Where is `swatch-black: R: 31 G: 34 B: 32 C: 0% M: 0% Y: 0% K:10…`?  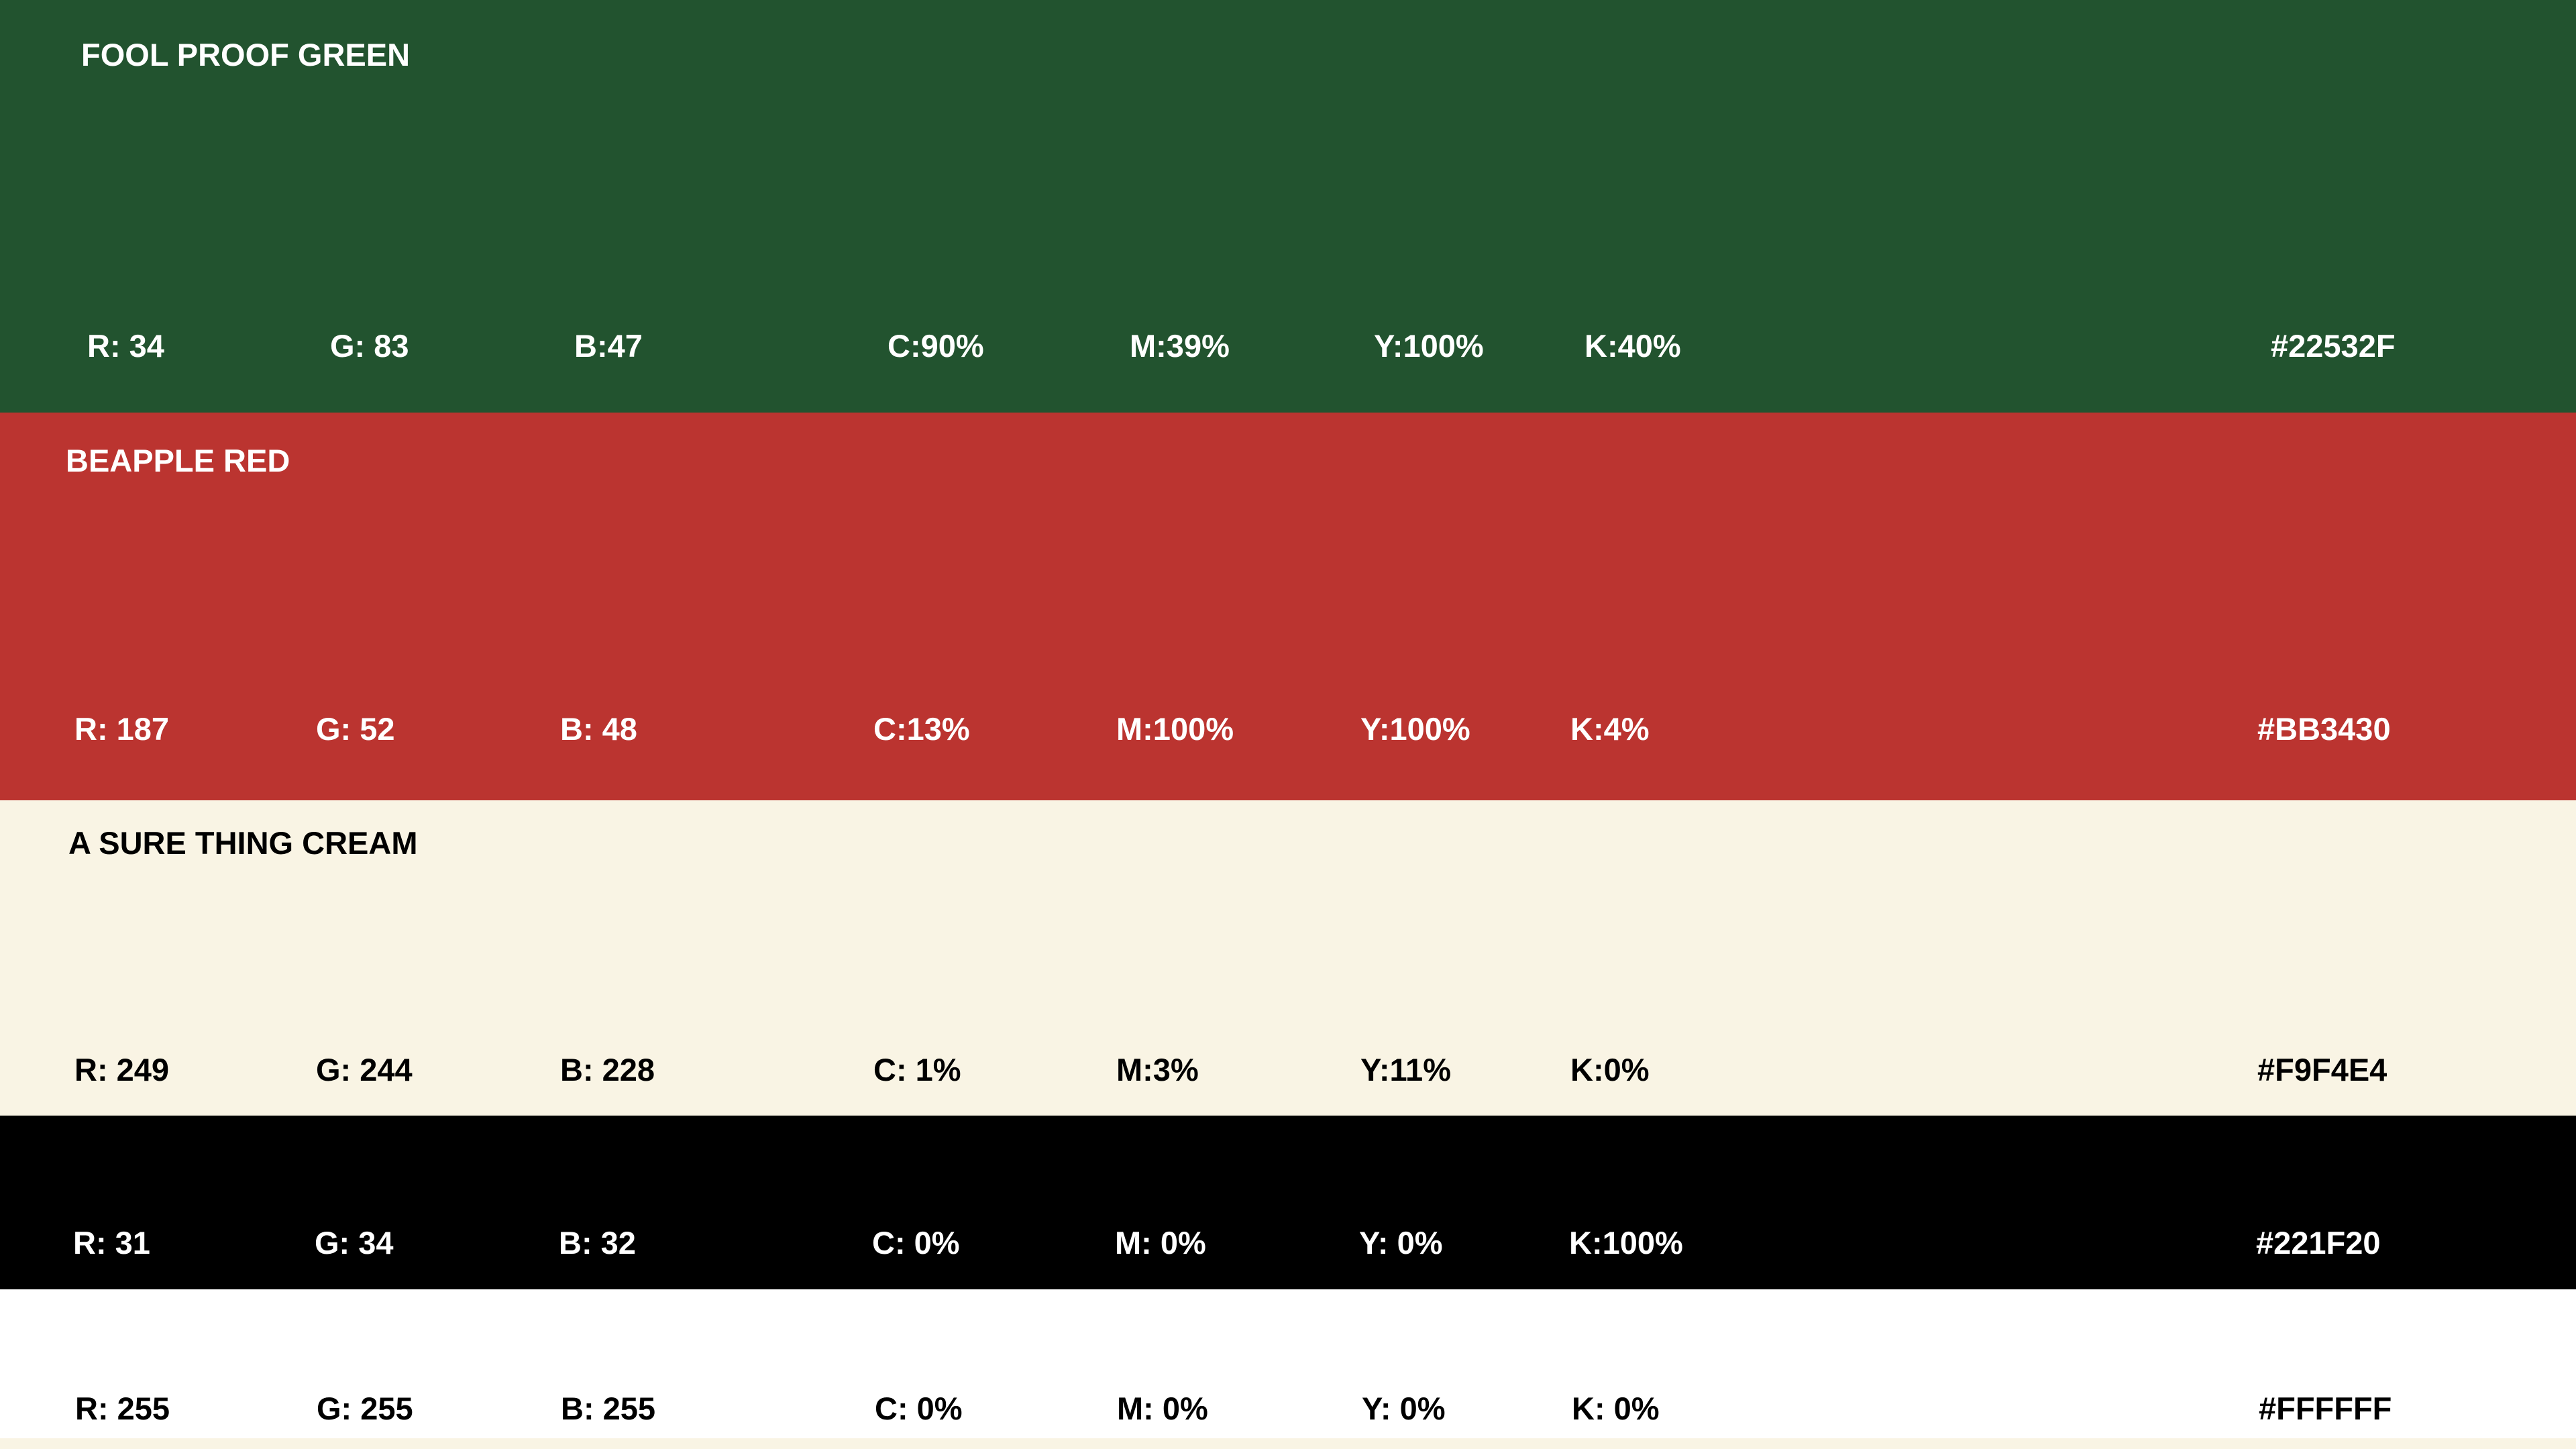
swatch-black: R: 31 G: 34 B: 32 C: 0% M: 0% Y: 0% K:10… is located at coordinates (1288, 1202).